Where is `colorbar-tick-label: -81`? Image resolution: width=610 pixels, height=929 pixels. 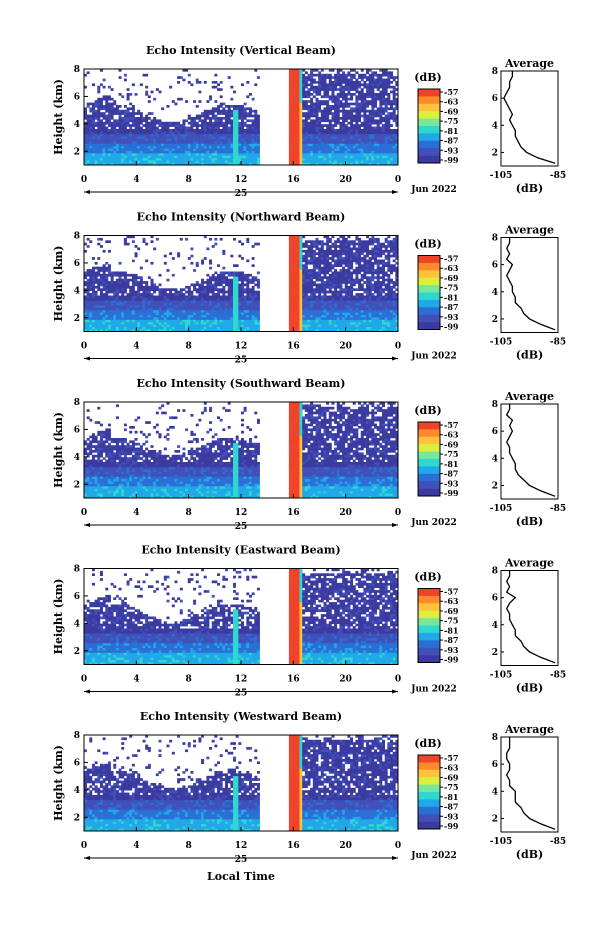 colorbar-tick-label: -81 is located at coordinates (451, 131).